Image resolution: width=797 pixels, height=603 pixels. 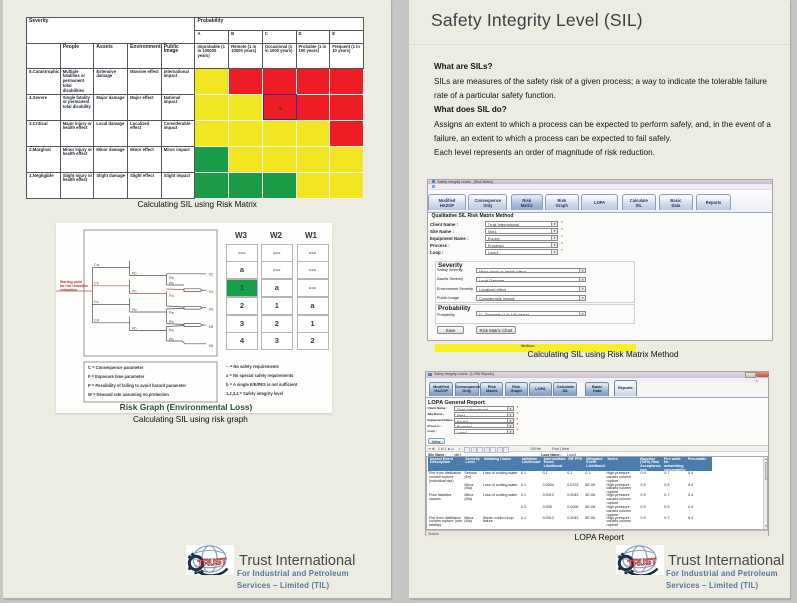 I want to click on svg-text: X4, so click(x=211, y=309).